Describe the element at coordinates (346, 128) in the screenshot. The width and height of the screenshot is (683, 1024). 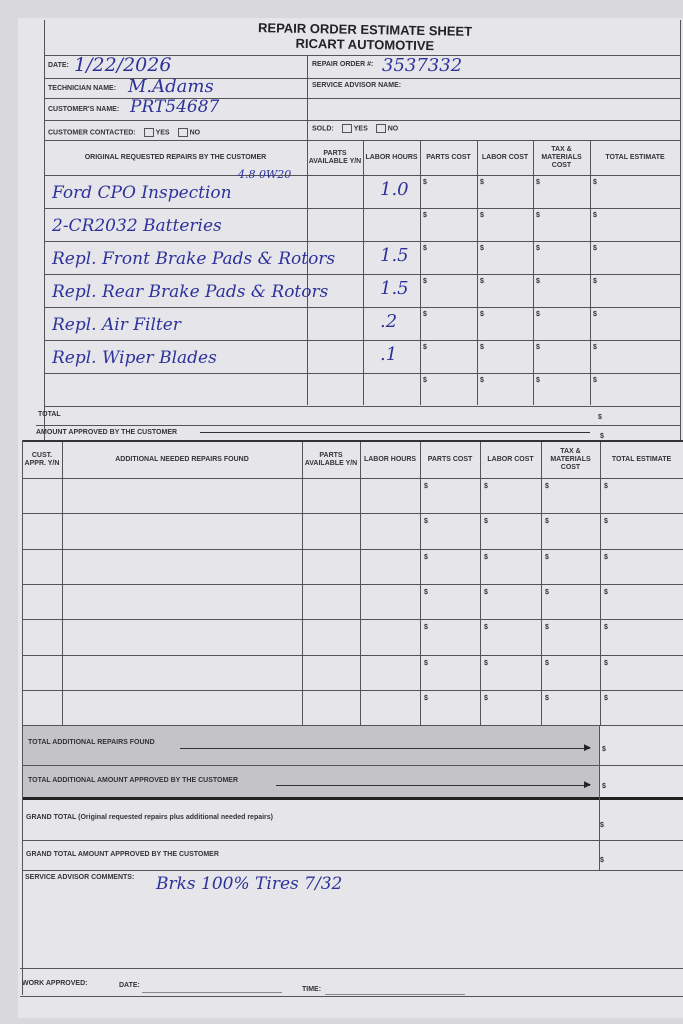
I see `sold-yes-checkbox` at that location.